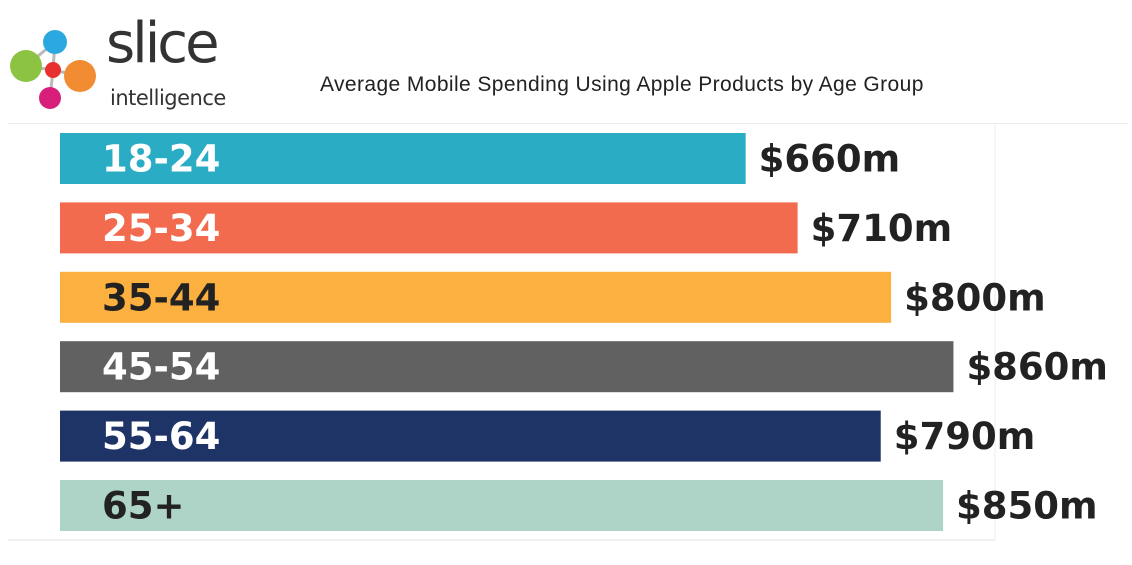 The image size is (1132, 565). Describe the element at coordinates (161, 367) in the screenshot. I see `category-label: 45-54` at that location.